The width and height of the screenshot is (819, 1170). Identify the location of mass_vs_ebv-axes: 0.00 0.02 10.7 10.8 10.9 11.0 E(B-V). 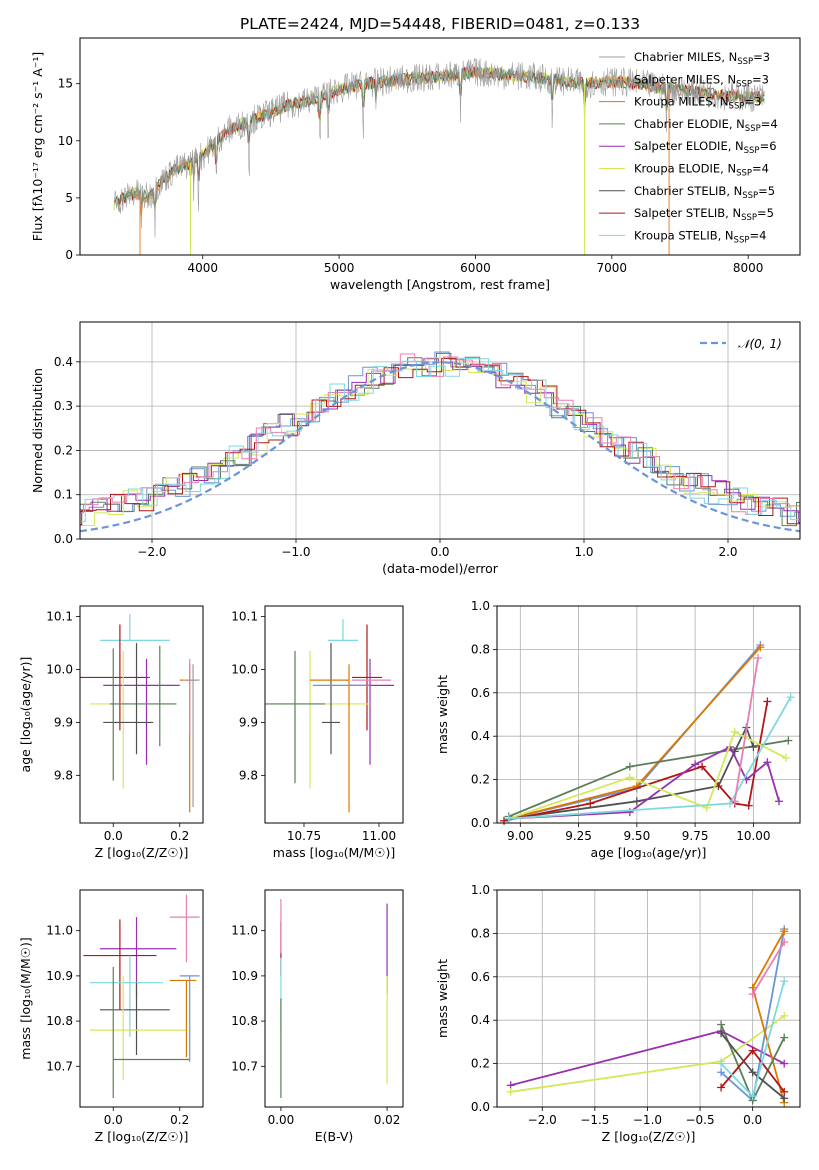
(317, 1016).